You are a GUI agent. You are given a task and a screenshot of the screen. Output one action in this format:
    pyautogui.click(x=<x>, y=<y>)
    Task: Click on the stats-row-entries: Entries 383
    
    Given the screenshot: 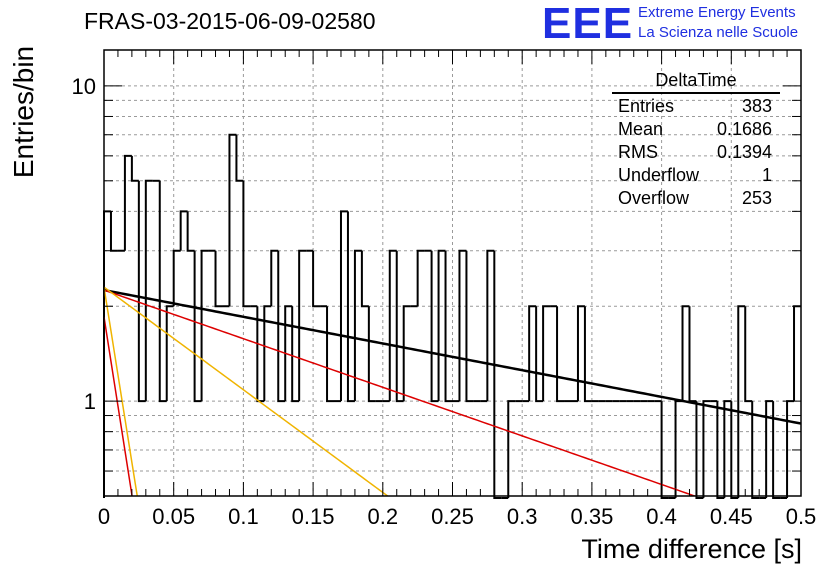 What is the action you would take?
    pyautogui.click(x=696, y=106)
    